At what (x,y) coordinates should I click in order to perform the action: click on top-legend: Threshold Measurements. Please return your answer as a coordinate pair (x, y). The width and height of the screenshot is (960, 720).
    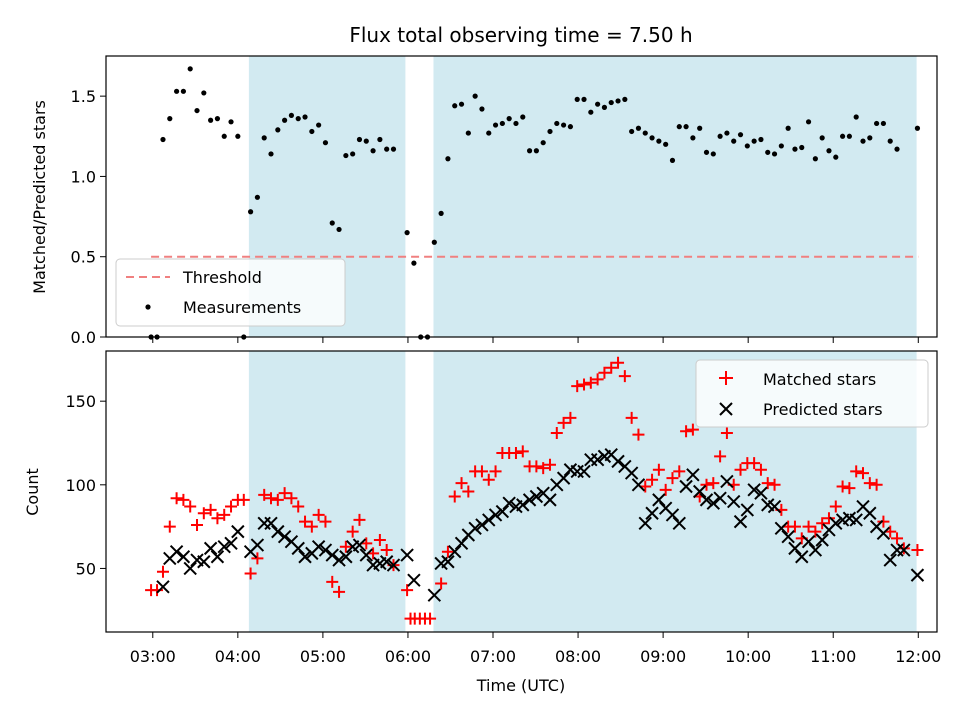
    Looking at the image, I should click on (230, 292).